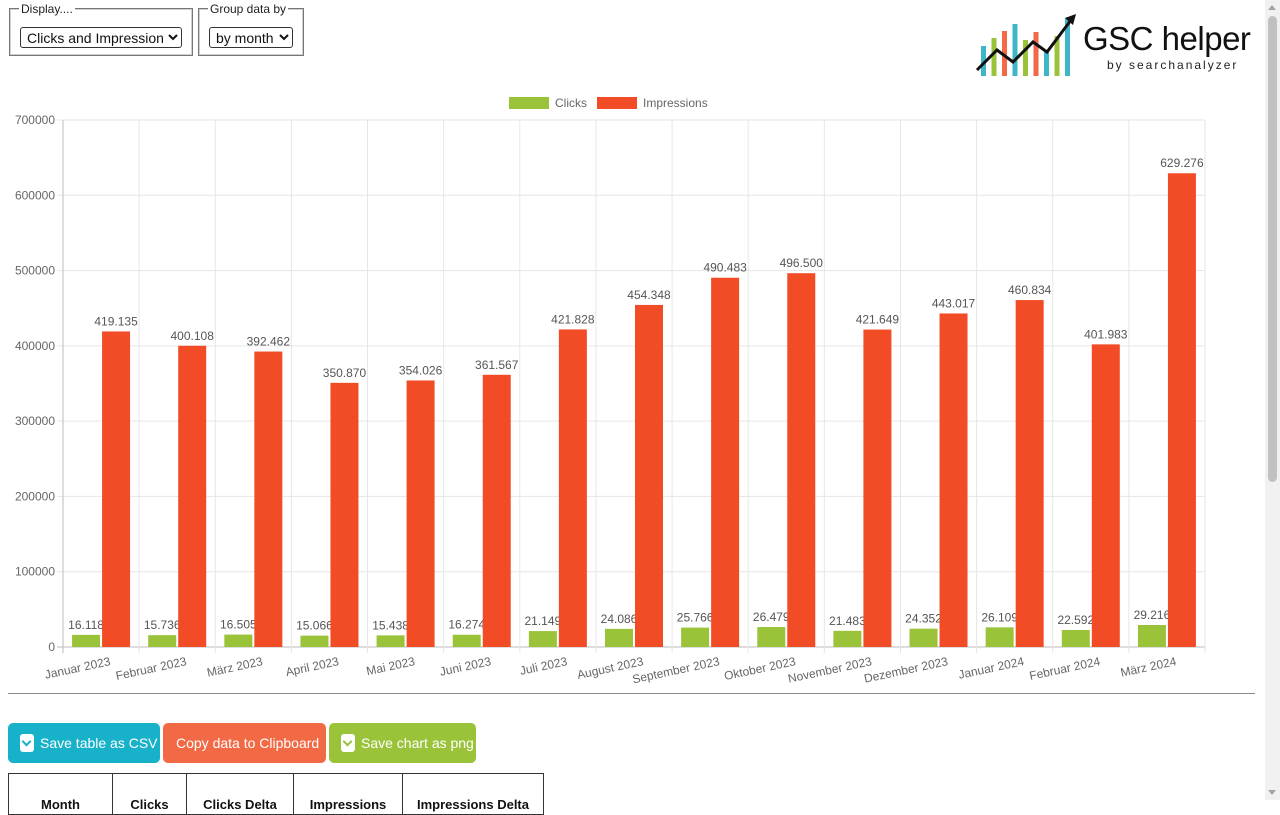  Describe the element at coordinates (725, 268) in the screenshot. I see `data-label-impressions: 490.483` at that location.